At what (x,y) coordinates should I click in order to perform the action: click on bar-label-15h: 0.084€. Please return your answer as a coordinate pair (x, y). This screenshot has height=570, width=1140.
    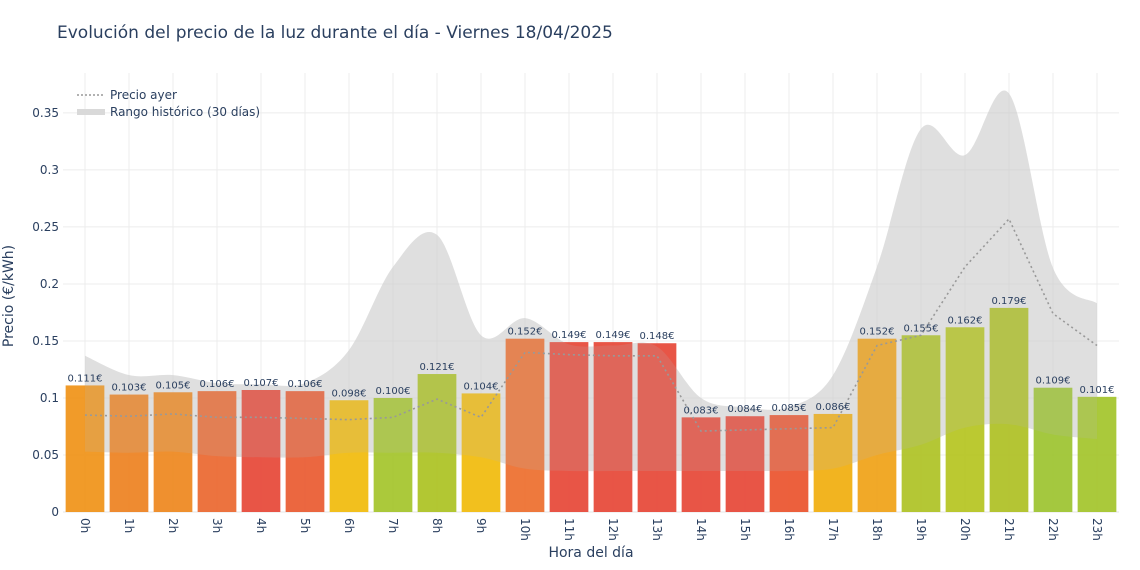
    Looking at the image, I should click on (745, 409).